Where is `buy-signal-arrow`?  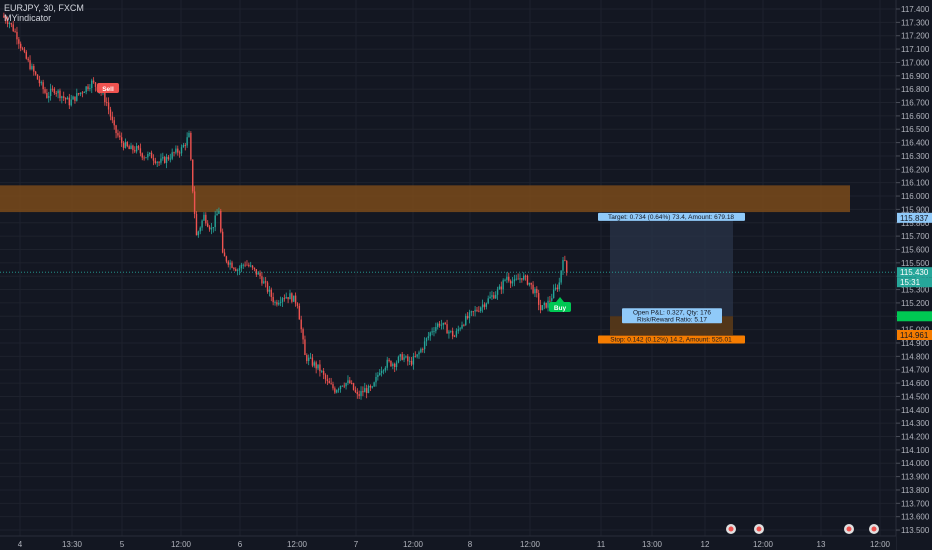 buy-signal-arrow is located at coordinates (560, 299).